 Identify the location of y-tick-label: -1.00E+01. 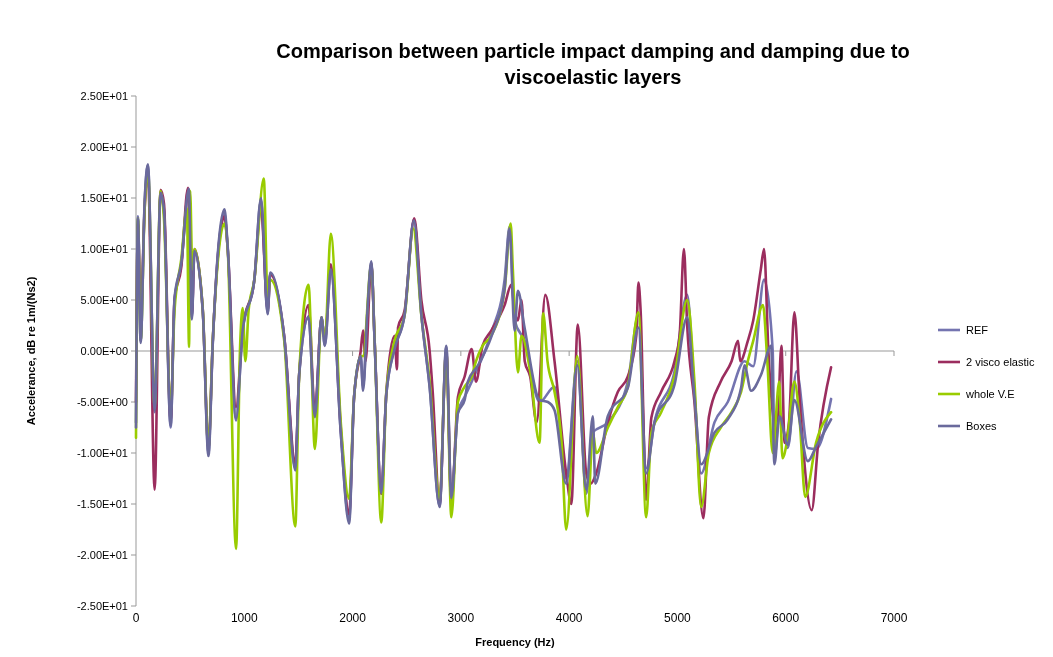
(102, 452).